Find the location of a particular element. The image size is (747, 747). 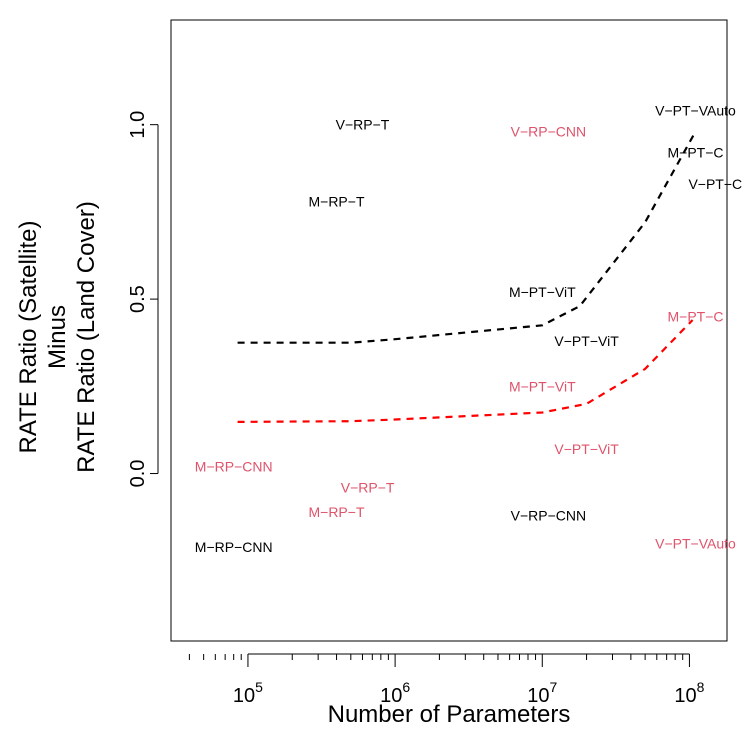

y-tick-label: 0.0 is located at coordinates (138, 474).